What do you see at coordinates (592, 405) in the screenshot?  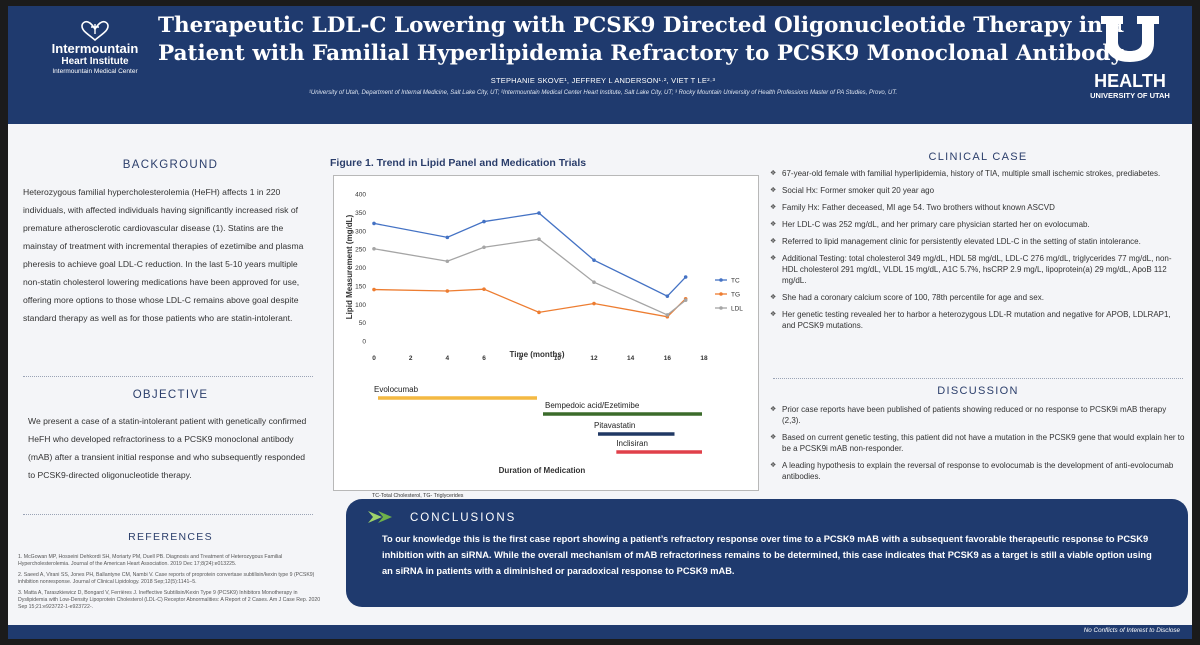 I see `medication-label: Bempedoic acid/Ezetimibe` at bounding box center [592, 405].